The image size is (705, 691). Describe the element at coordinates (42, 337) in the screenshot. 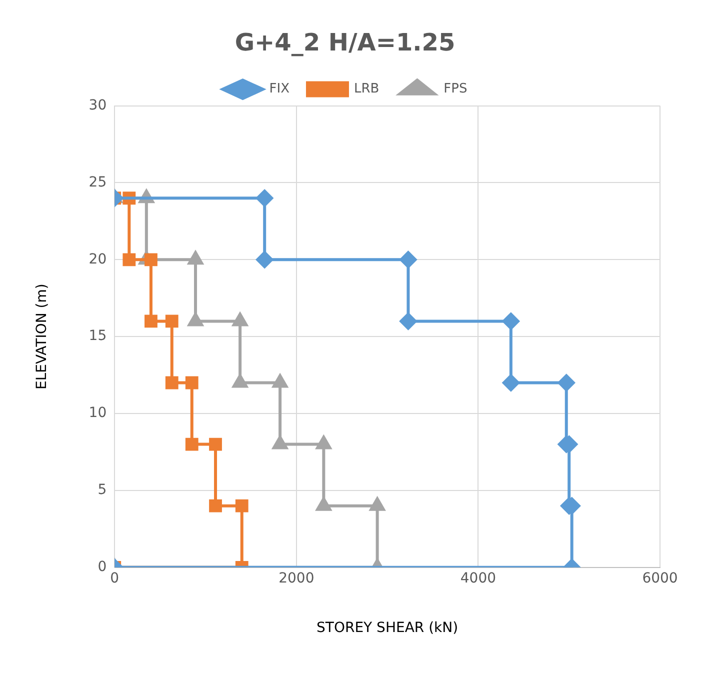

I see `y-axis-title: ELEVATION (m)` at that location.